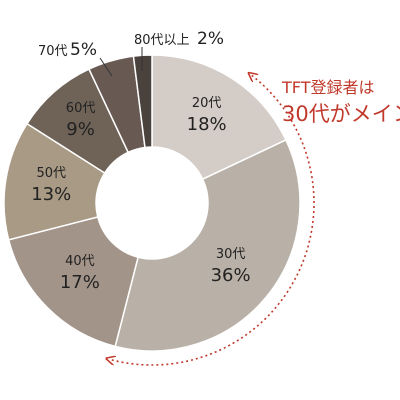 Image resolution: width=400 pixels, height=400 pixels. What do you see at coordinates (80, 282) in the screenshot?
I see `slice-value-label: 17%` at bounding box center [80, 282].